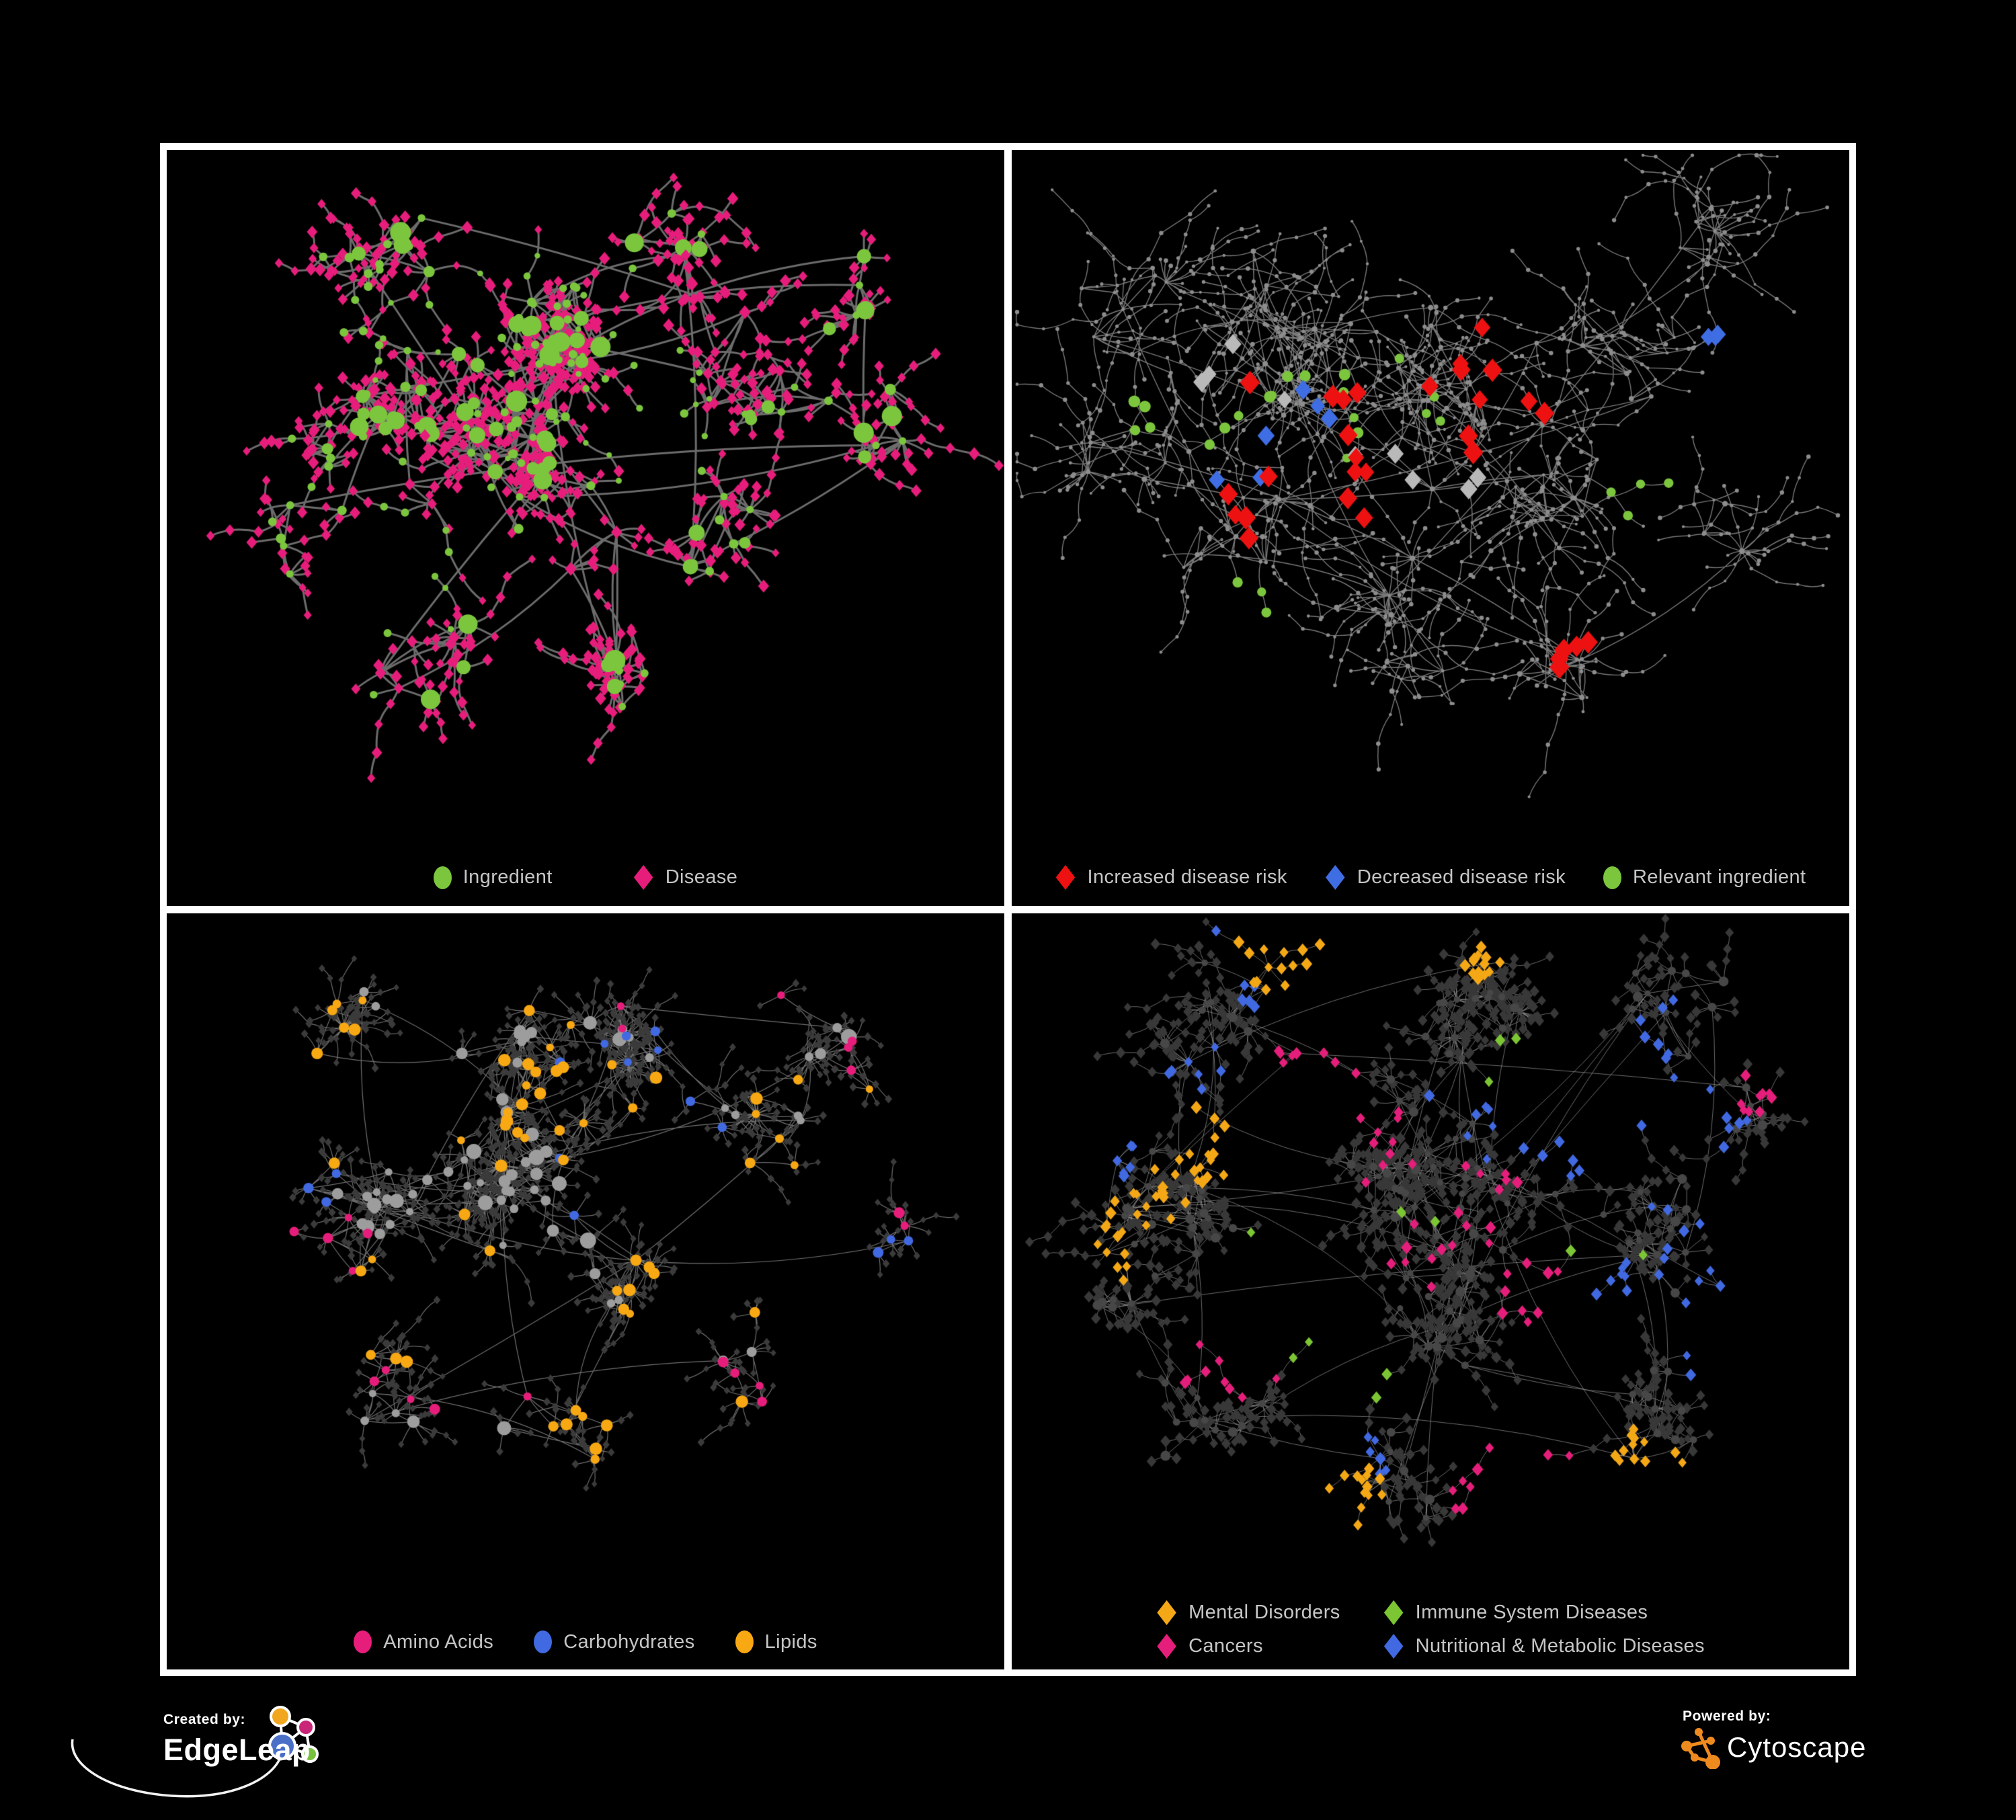  Describe the element at coordinates (1727, 1716) in the screenshot. I see `powered-by-label: Powered by:` at that location.